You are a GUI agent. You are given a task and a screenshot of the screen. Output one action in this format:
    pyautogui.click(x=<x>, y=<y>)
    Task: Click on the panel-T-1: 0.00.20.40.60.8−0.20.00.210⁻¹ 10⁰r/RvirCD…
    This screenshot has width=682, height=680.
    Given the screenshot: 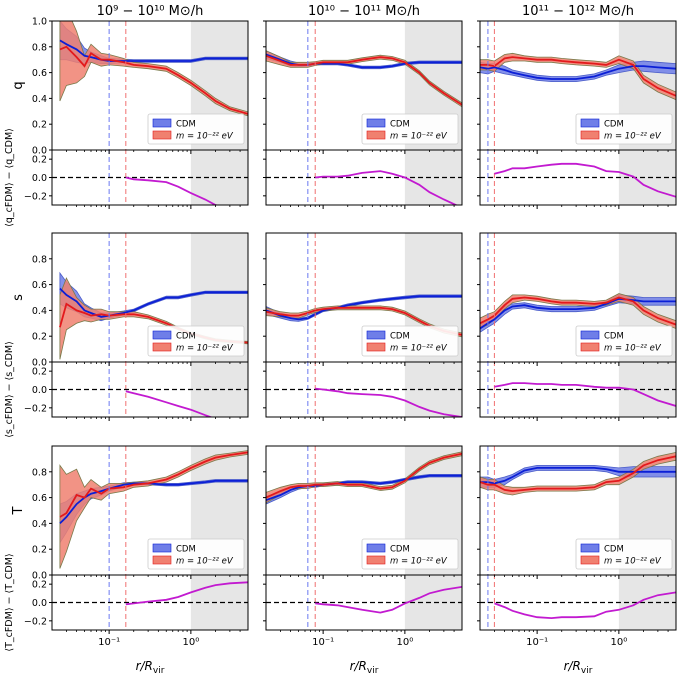 What is the action you would take?
    pyautogui.click(x=136, y=560)
    